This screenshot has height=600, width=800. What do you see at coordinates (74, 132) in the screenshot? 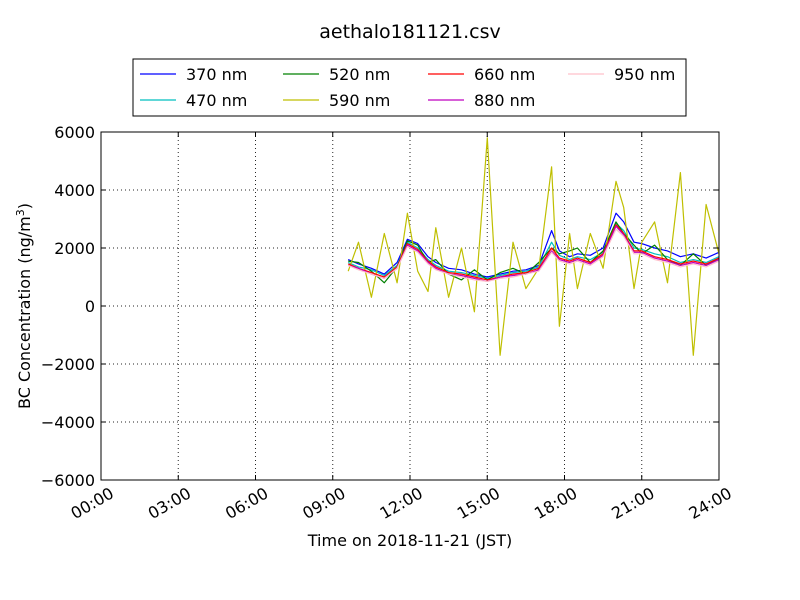
I see `y-tick-label: 6000` at bounding box center [74, 132].